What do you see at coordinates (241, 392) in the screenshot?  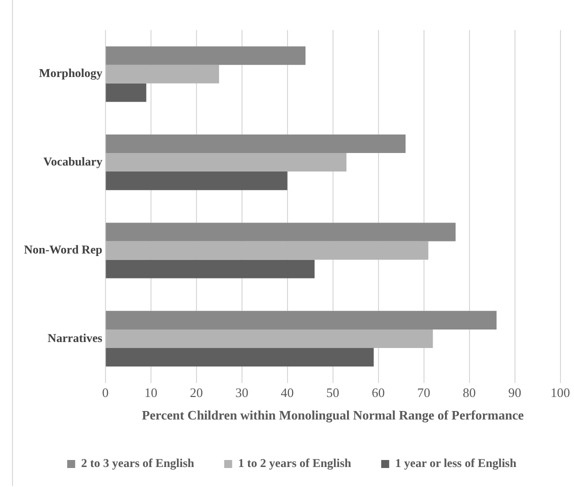 I see `x-tick-label: 30` at bounding box center [241, 392].